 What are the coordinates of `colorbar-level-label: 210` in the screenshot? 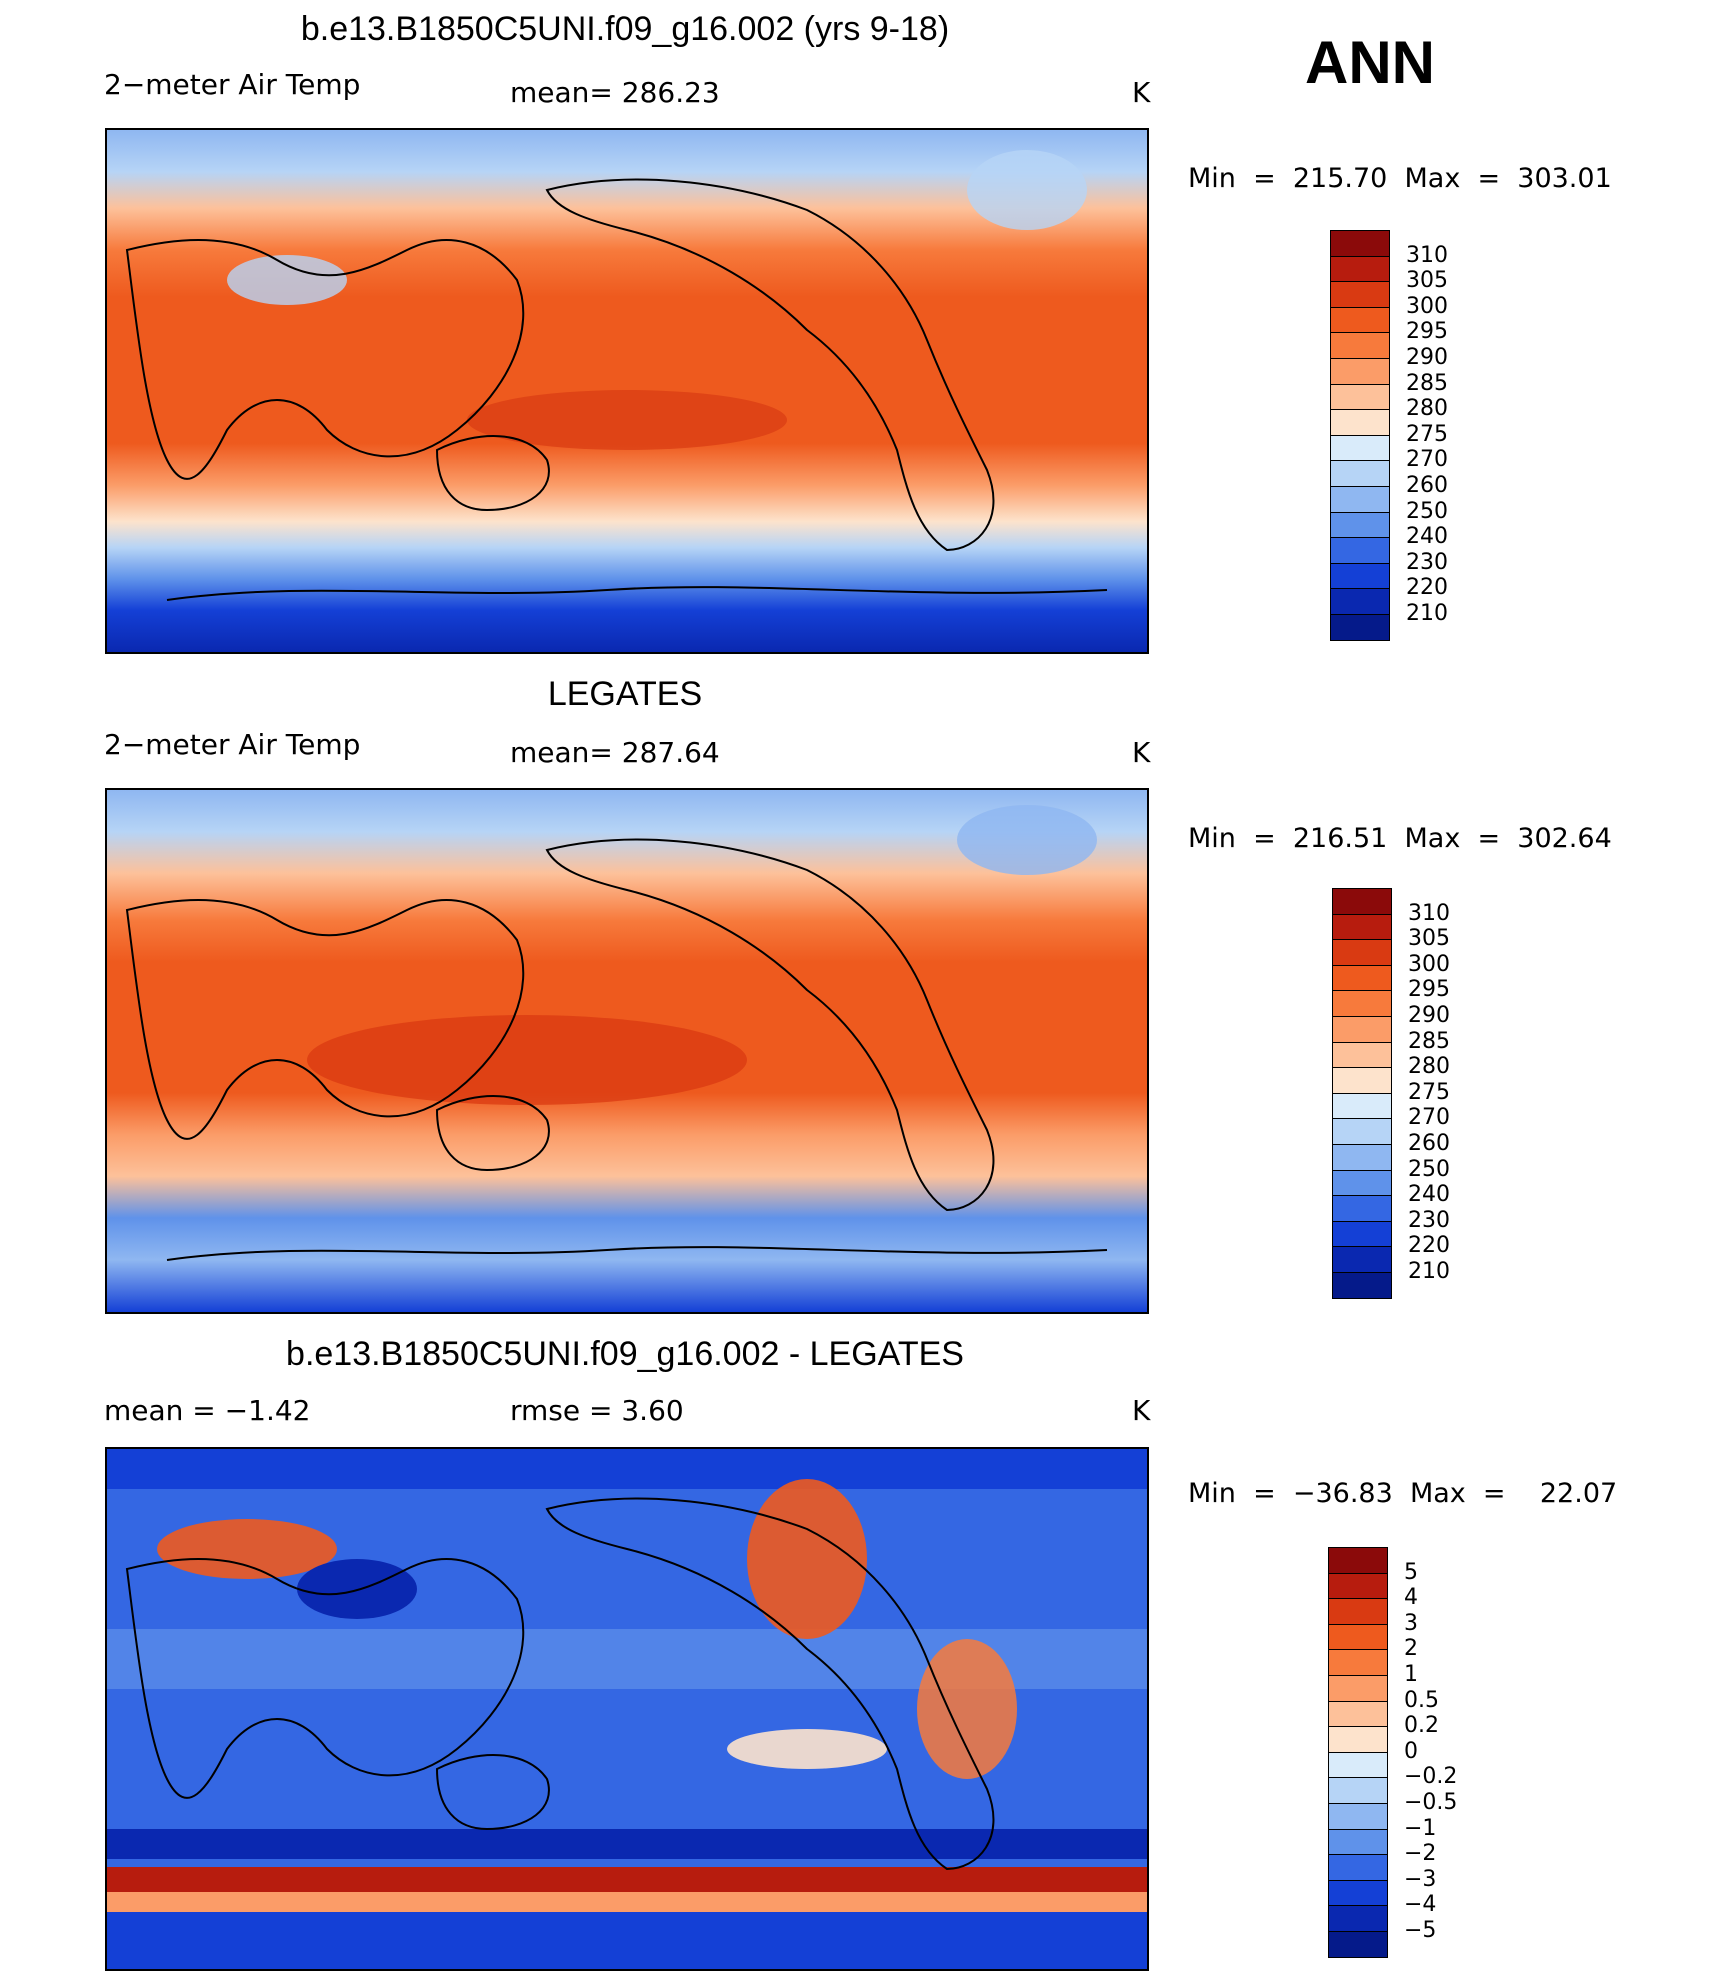 It's located at (1427, 613).